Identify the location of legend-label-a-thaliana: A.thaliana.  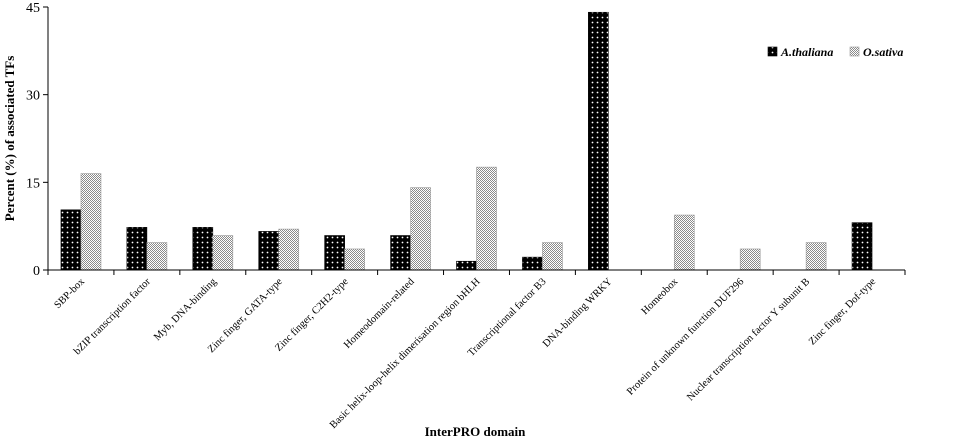
(806, 52).